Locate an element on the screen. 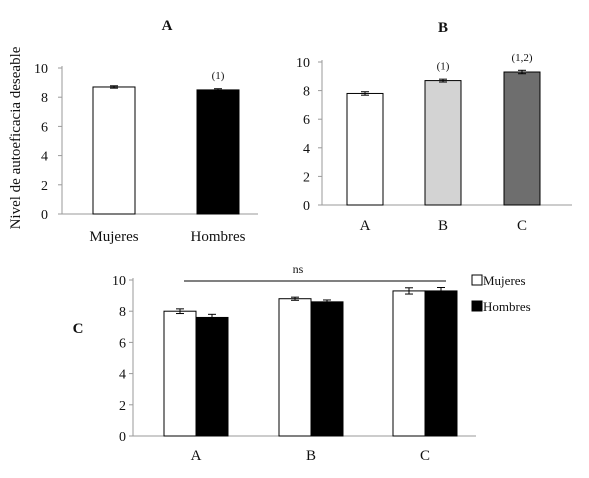 Image resolution: width=589 pixels, height=478 pixels. bar-a is located at coordinates (365, 149).